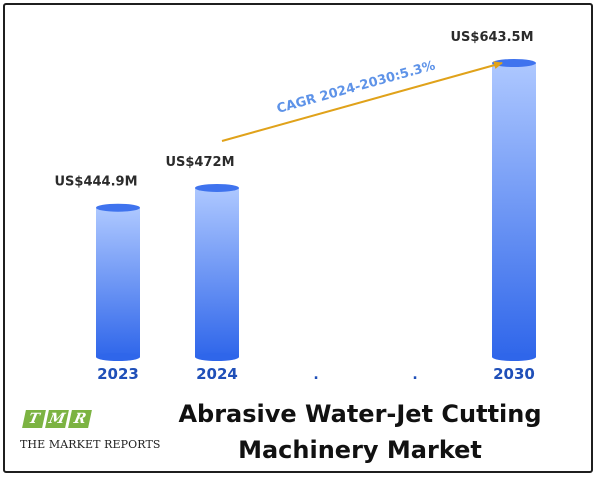 The width and height of the screenshot is (600, 480). Describe the element at coordinates (514, 210) in the screenshot. I see `bar-2030` at that location.